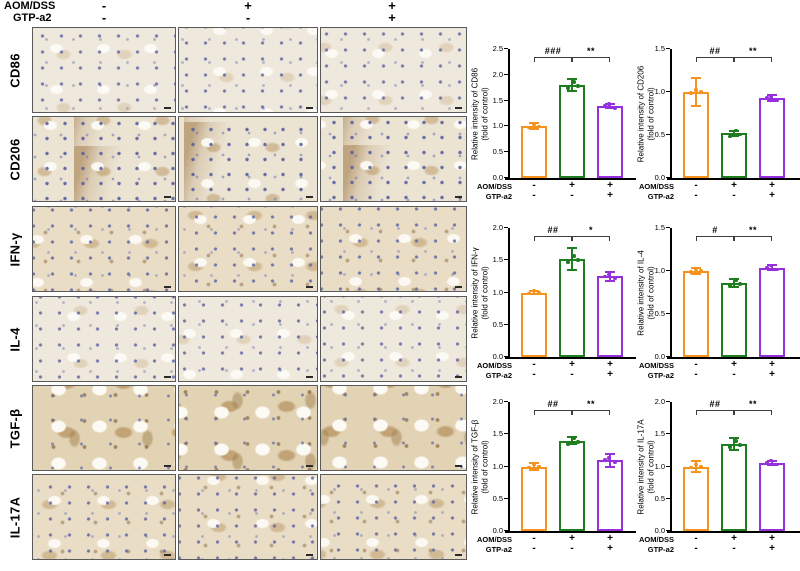 The image size is (800, 571). Describe the element at coordinates (15, 428) in the screenshot. I see `ihc-row-label-text: TGF-β` at that location.